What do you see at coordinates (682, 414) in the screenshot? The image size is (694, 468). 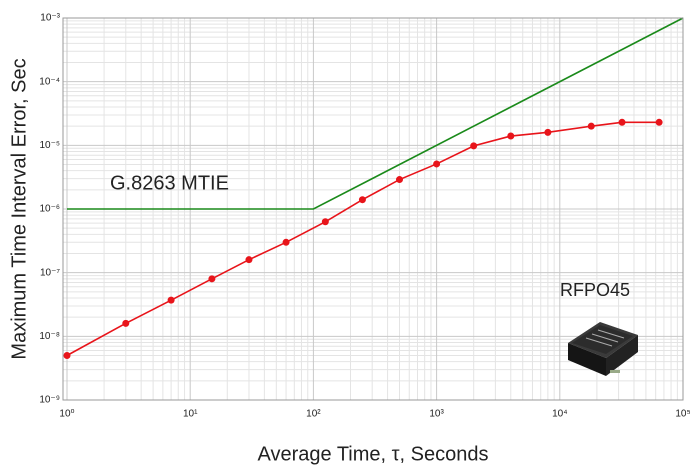 I see `x-tick-label: 10⁵` at bounding box center [682, 414].